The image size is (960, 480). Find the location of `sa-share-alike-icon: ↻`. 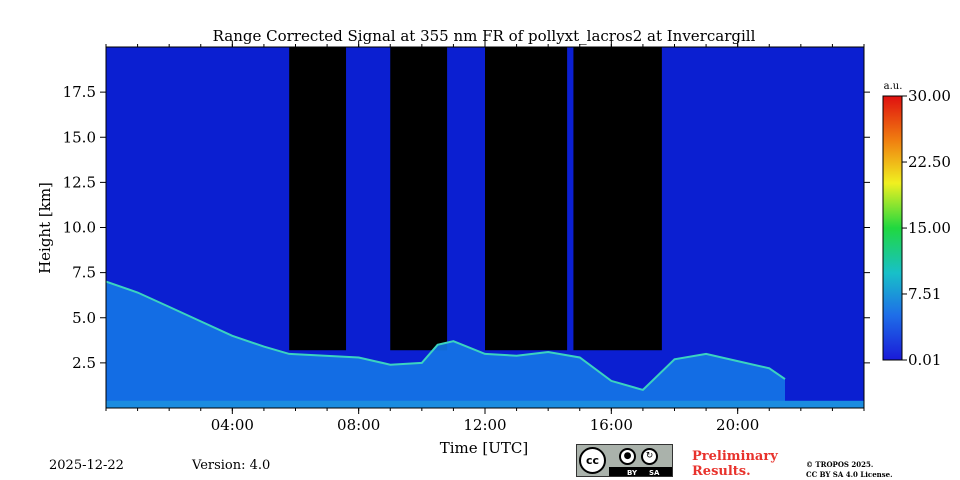

sa-share-alike-icon: ↻ is located at coordinates (649, 456).